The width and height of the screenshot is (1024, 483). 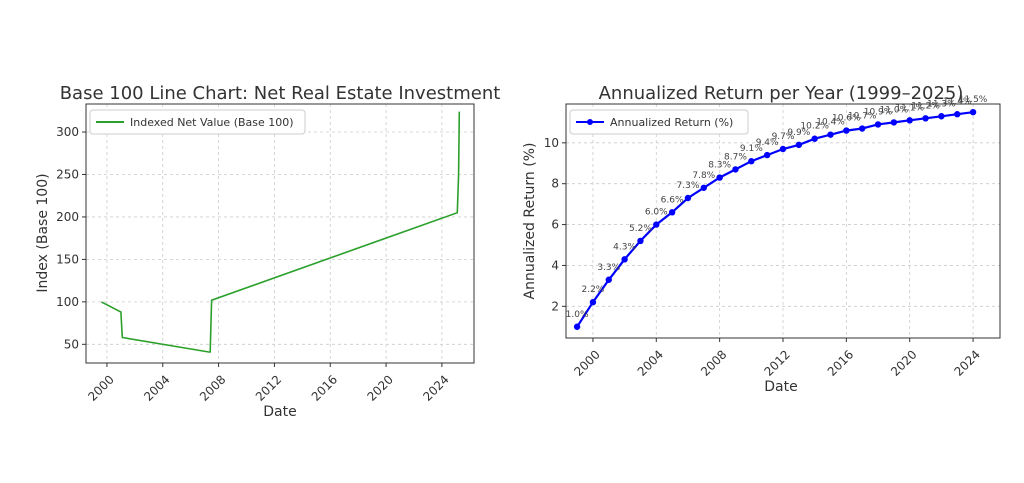 I want to click on chart2-x-tick-label: 2020, so click(x=903, y=362).